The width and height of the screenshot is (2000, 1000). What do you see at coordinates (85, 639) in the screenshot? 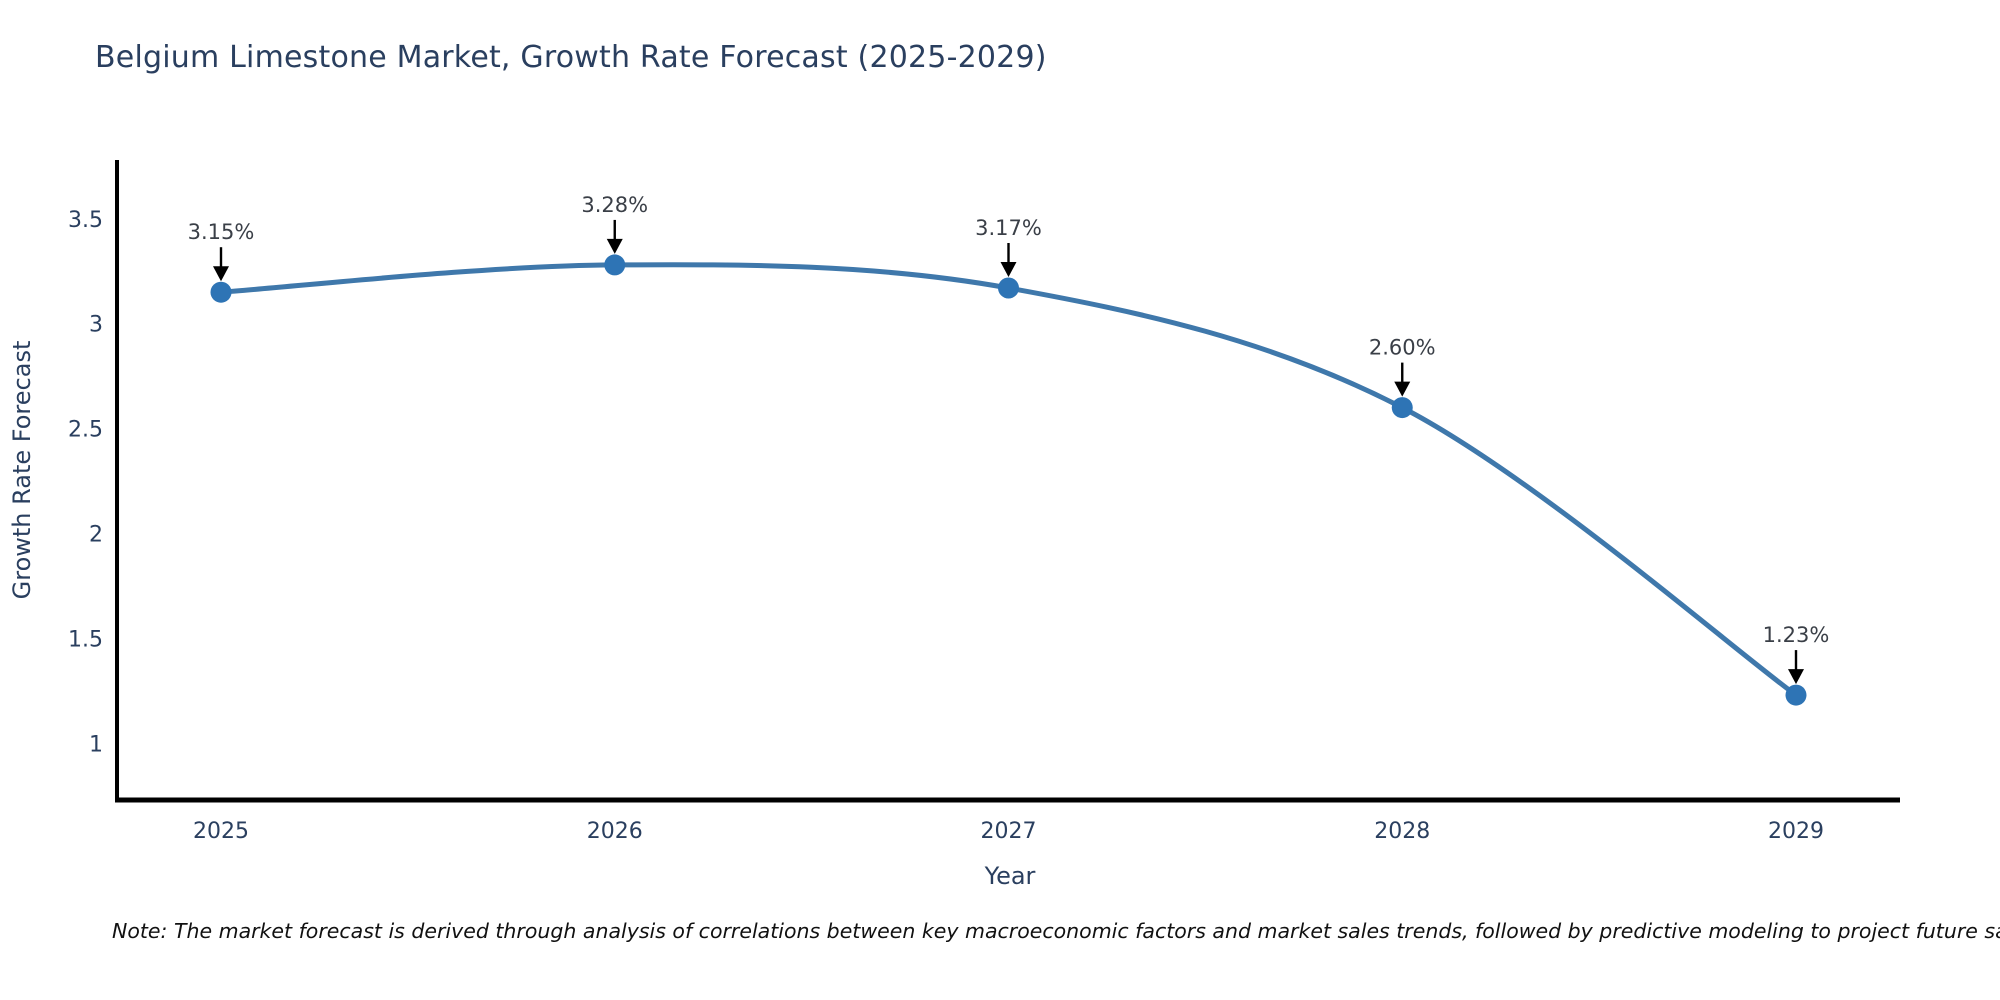
I see `y-tick-label: 1.5` at bounding box center [85, 639].